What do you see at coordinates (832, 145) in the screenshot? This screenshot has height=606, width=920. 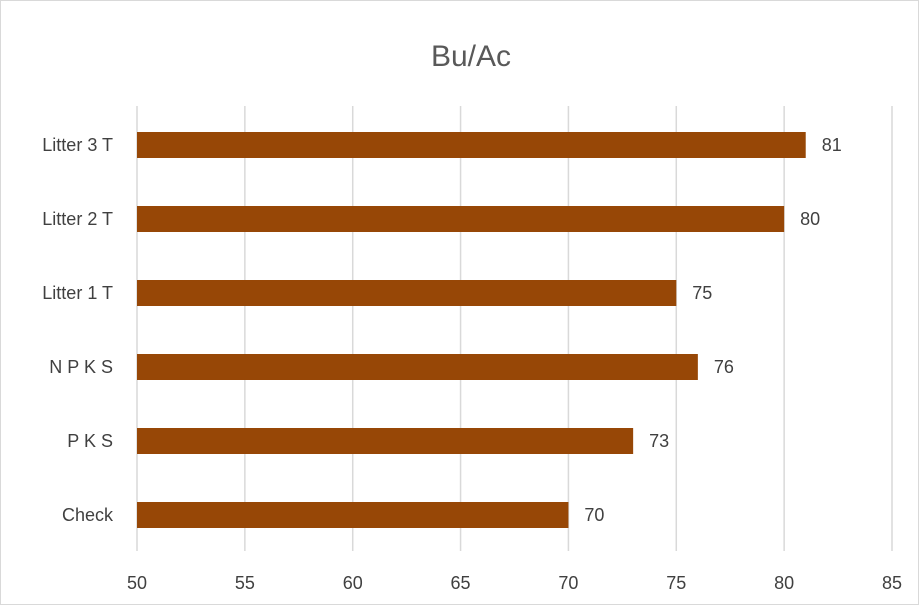 I see `data-label: 81` at bounding box center [832, 145].